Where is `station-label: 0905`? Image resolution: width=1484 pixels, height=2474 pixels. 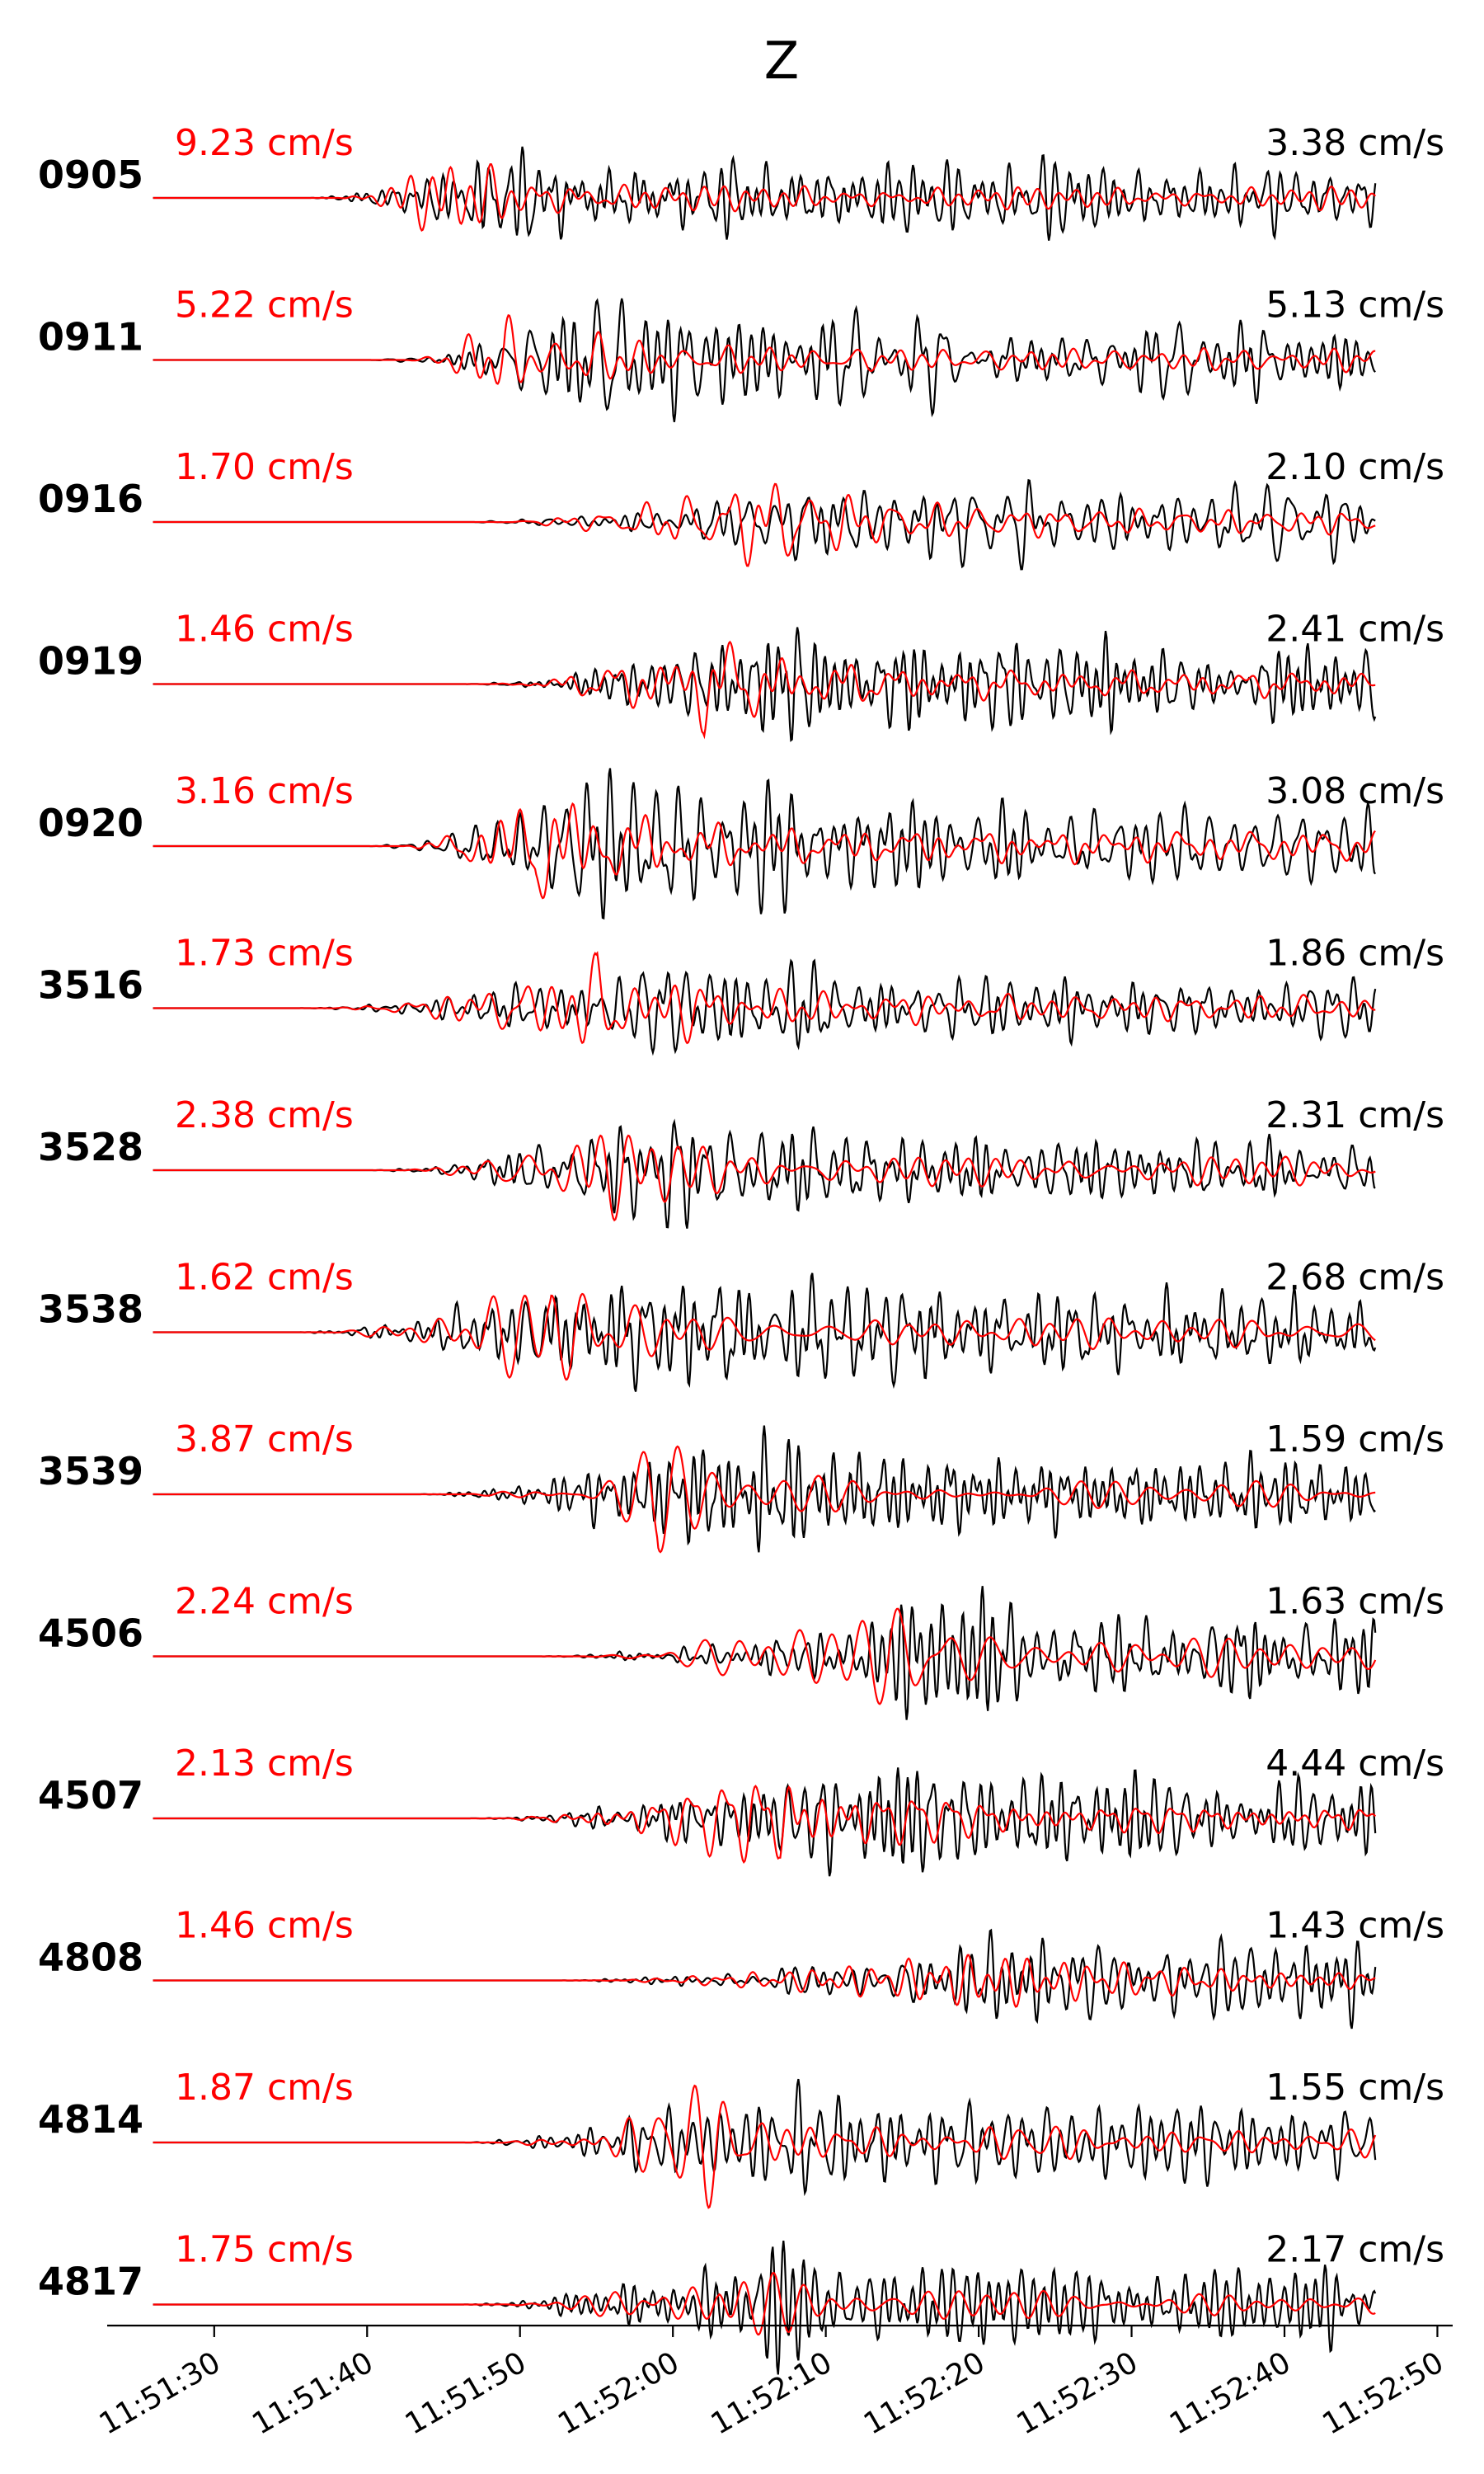
station-label: 0905 is located at coordinates (90, 175).